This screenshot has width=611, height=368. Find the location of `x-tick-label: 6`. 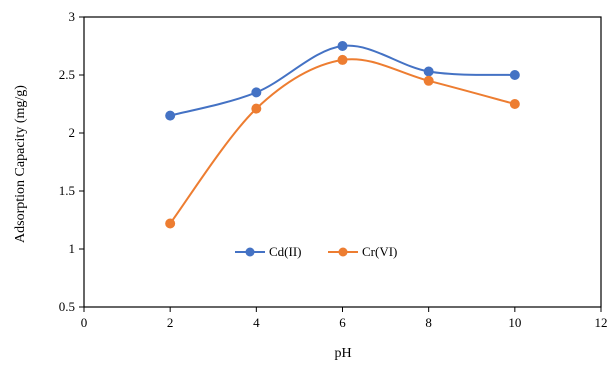

x-tick-label: 6 is located at coordinates (342, 322).